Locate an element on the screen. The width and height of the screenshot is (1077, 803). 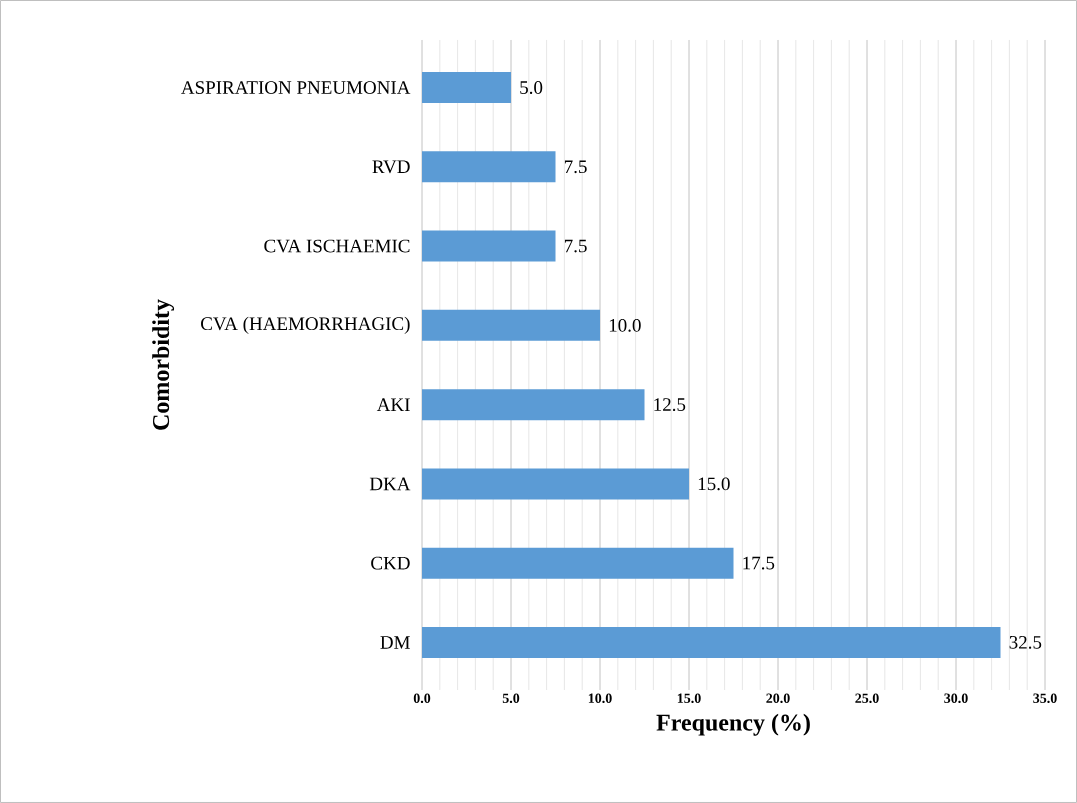
y-tick-label: DKA is located at coordinates (390, 484).